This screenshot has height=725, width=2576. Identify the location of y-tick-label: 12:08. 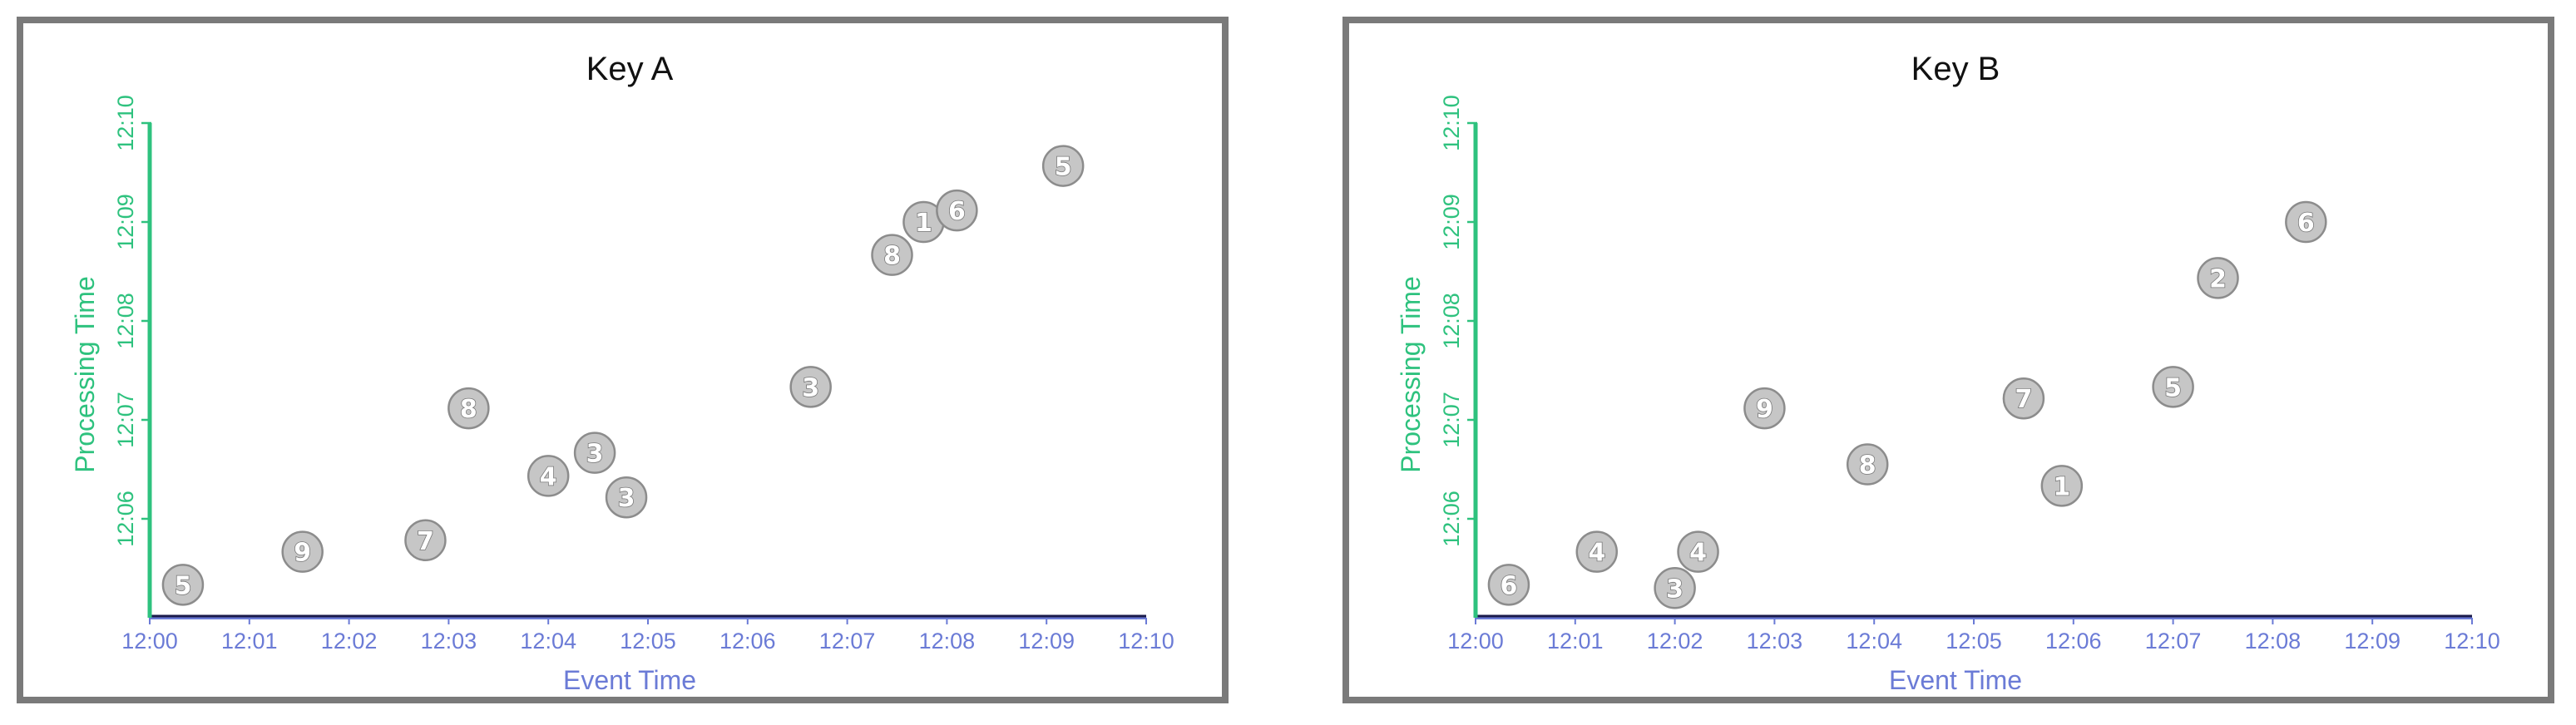
(125, 321).